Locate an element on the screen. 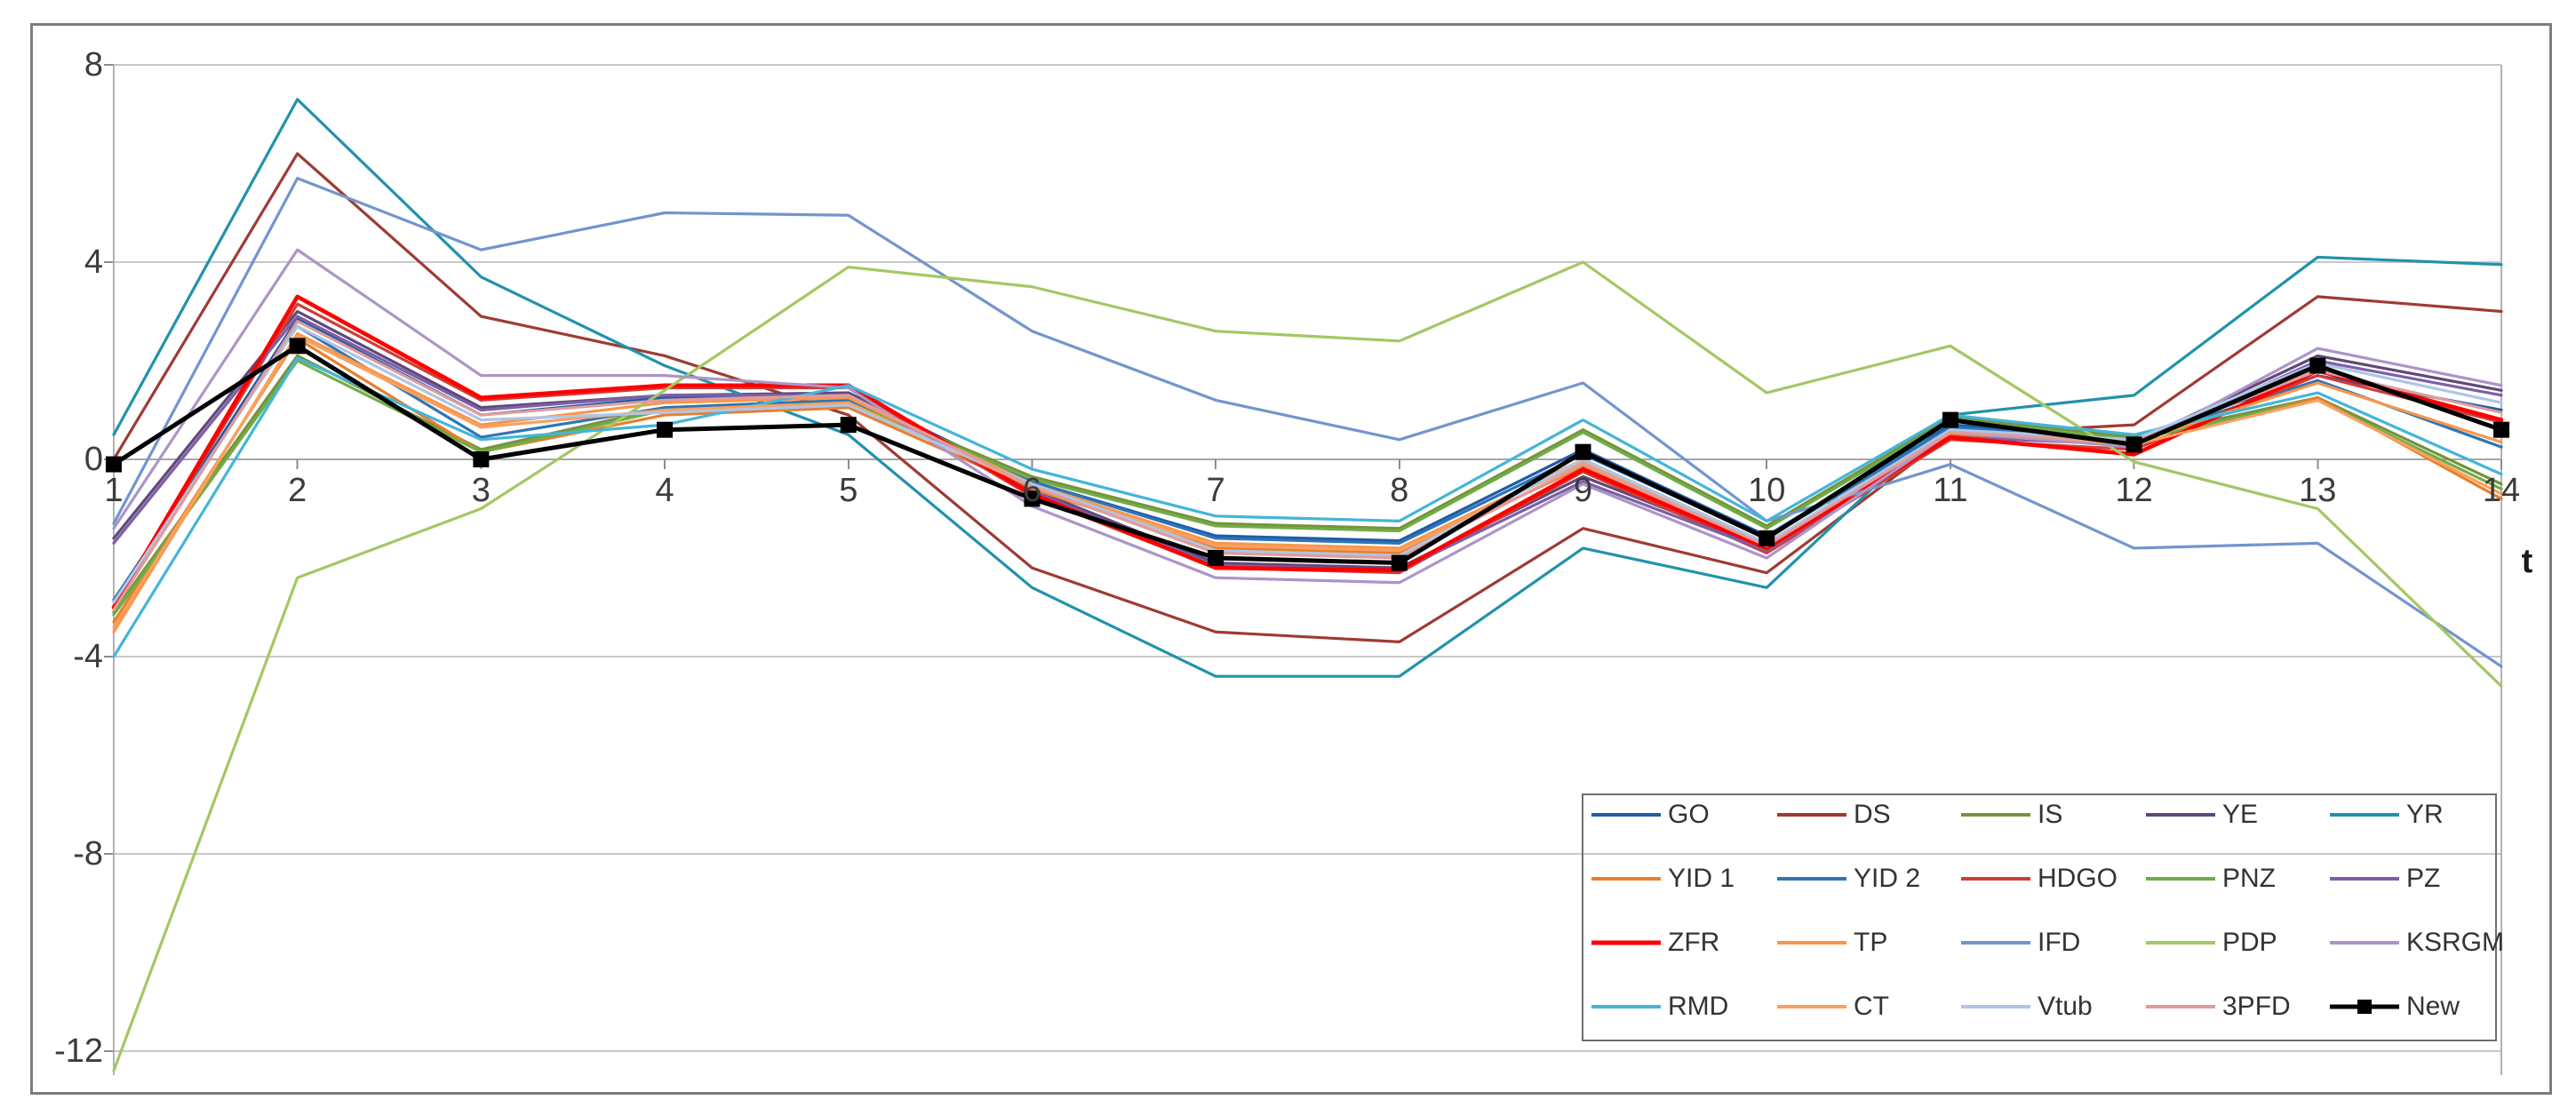 Image resolution: width=2576 pixels, height=1116 pixels. legend-label: RMD is located at coordinates (1698, 1006).